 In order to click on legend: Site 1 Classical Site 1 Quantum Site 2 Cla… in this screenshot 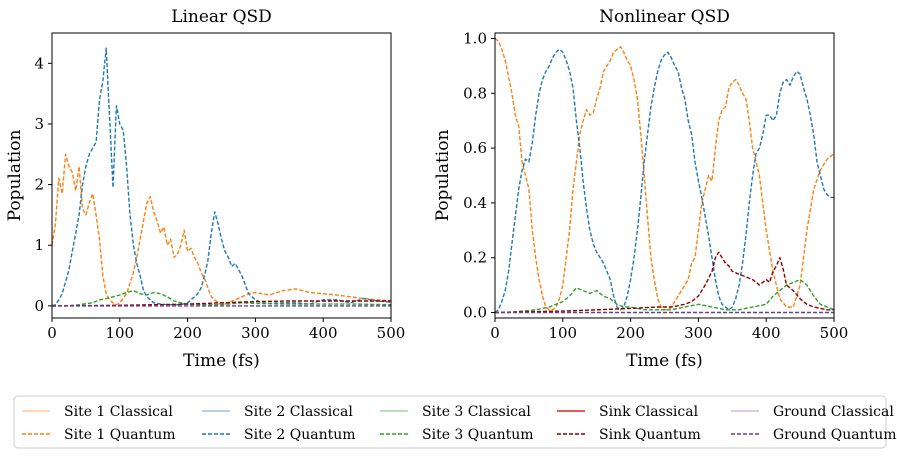, I will do `click(455, 422)`.